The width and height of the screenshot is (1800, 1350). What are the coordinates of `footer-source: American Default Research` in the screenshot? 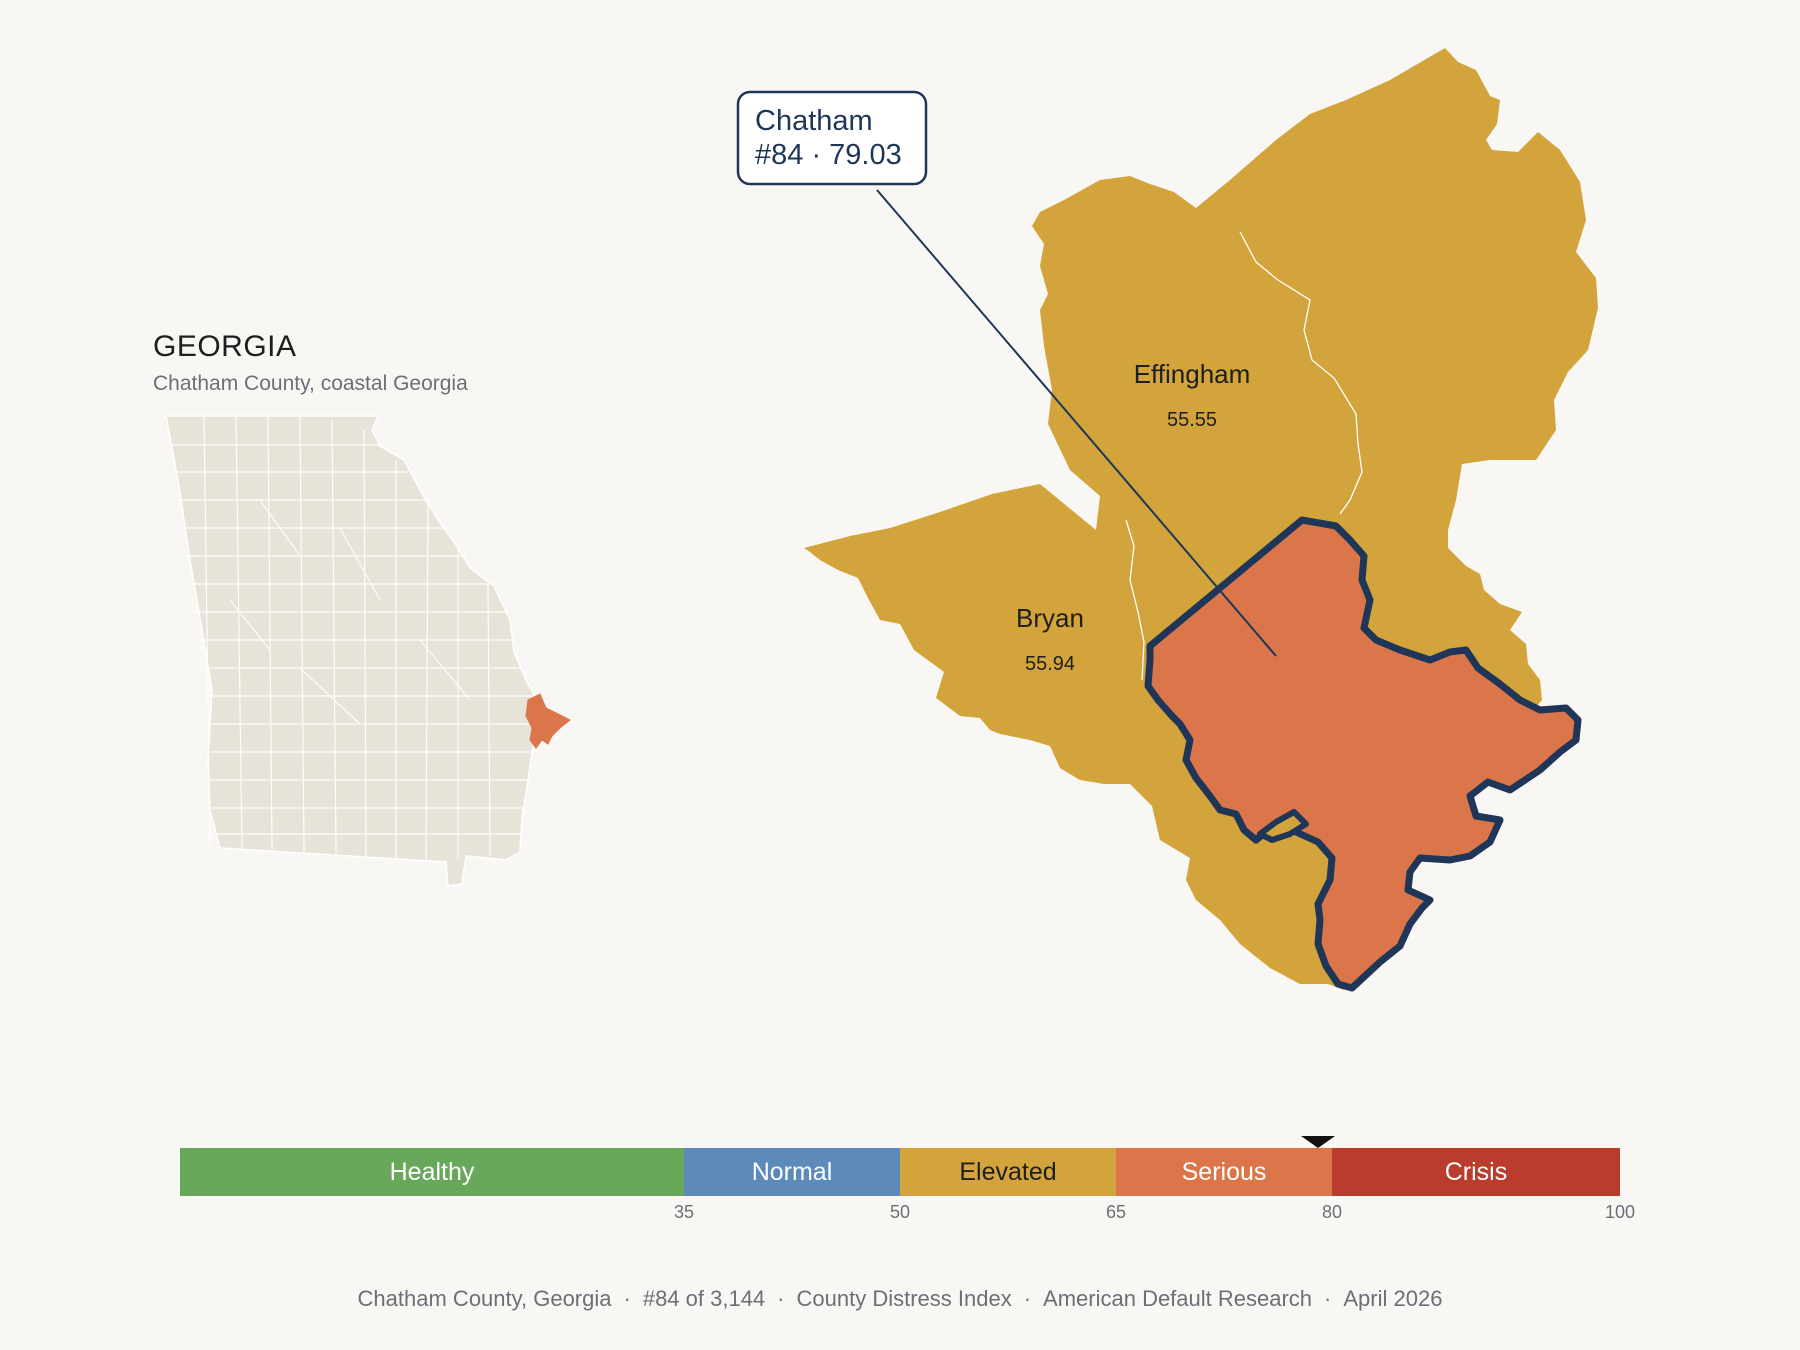 It's located at (1178, 1298).